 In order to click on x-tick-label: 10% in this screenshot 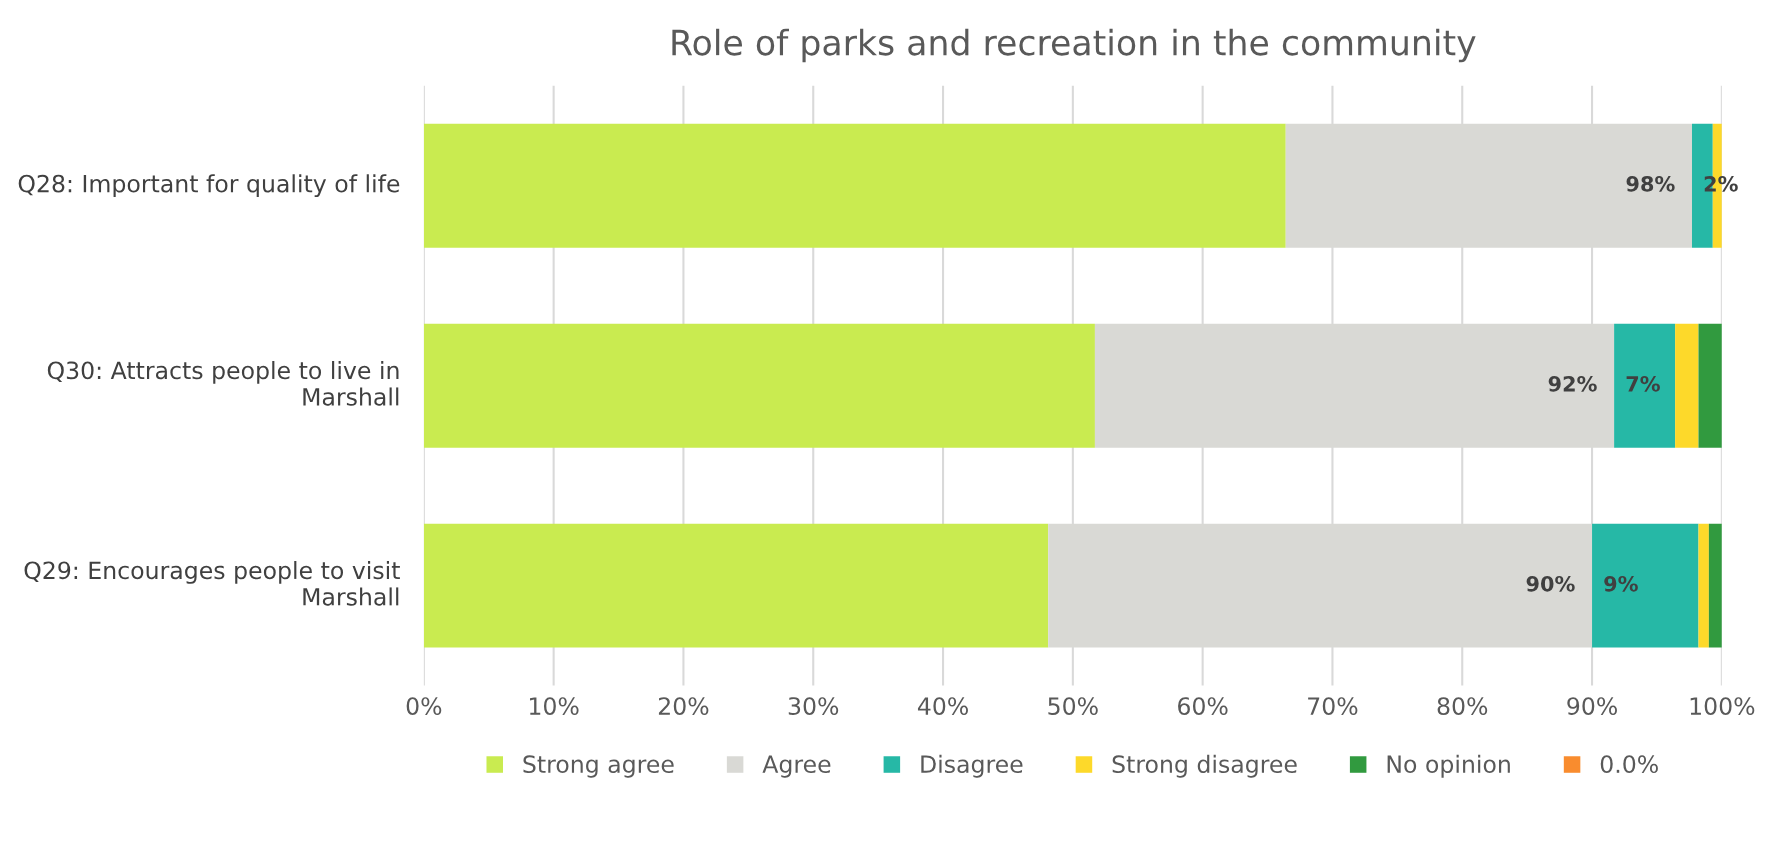, I will do `click(554, 706)`.